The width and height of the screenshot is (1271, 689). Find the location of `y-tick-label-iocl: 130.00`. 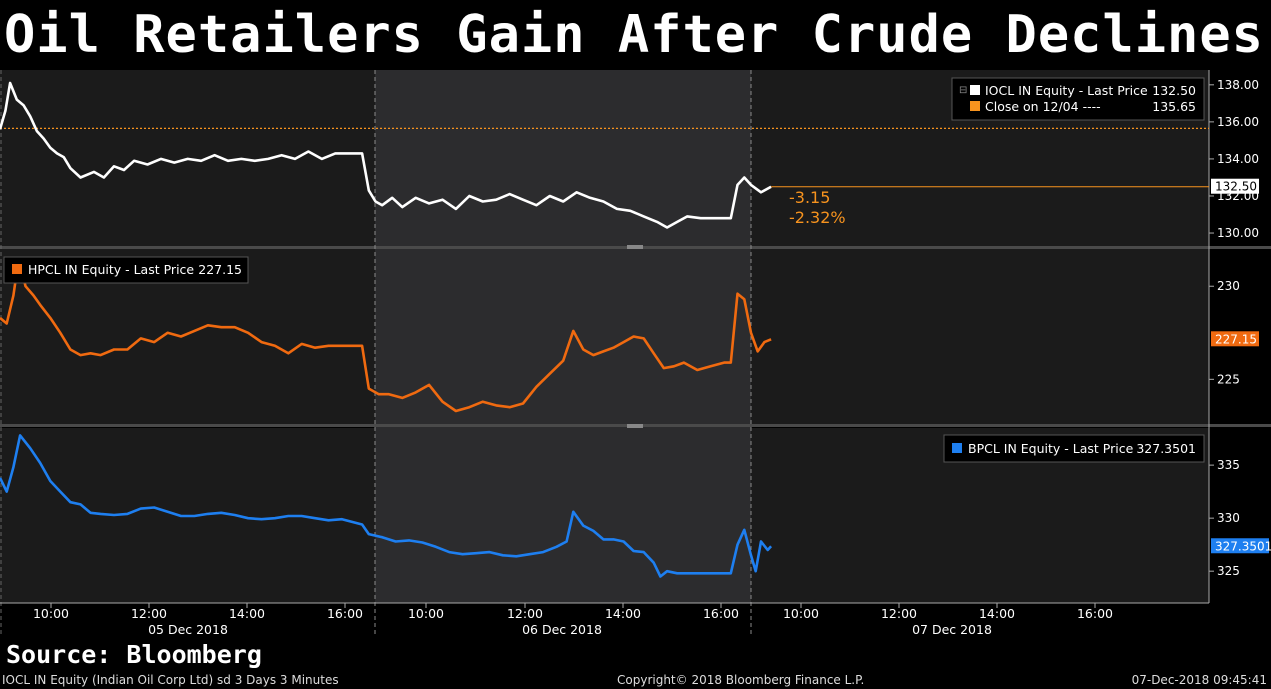

y-tick-label-iocl: 130.00 is located at coordinates (1238, 233).